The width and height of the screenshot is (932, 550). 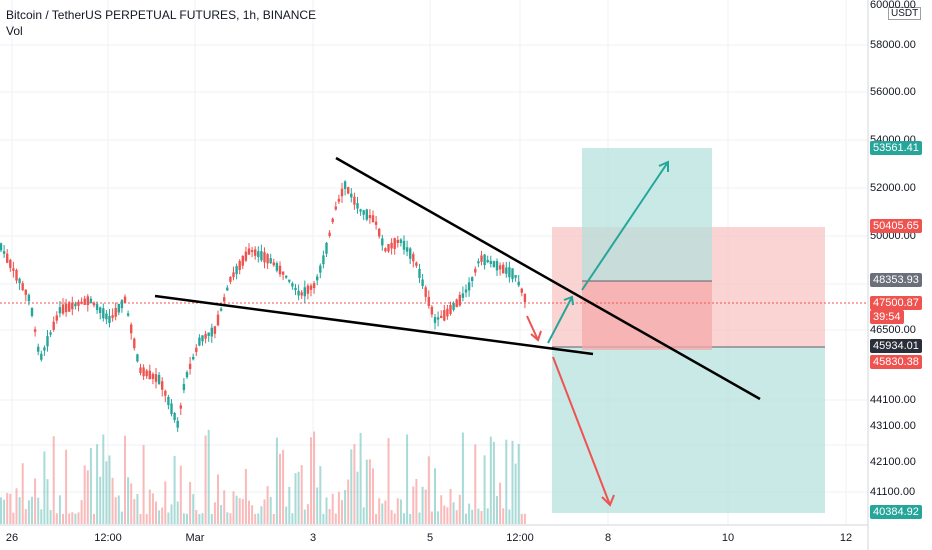 I want to click on price-badge: 39:54, so click(x=887, y=317).